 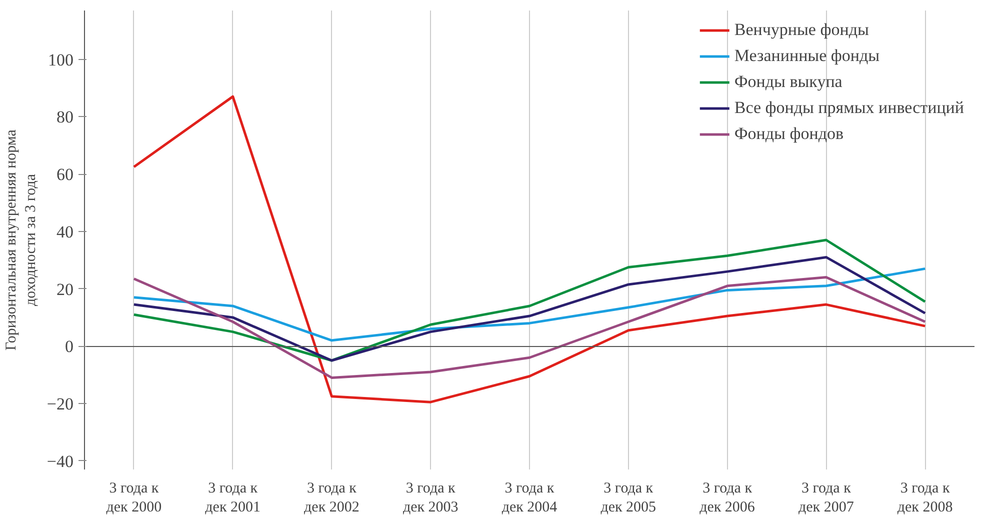 What do you see at coordinates (849, 108) in the screenshot?
I see `legend-label: Все фонды прямых инвестиций` at bounding box center [849, 108].